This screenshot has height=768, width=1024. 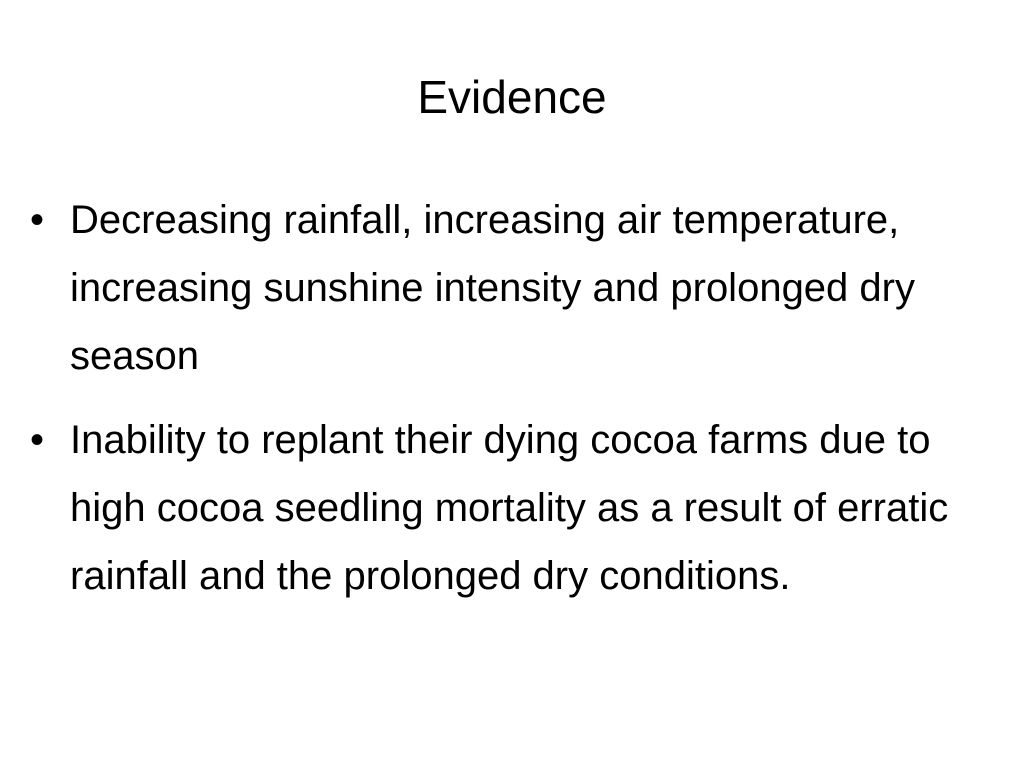 I want to click on slide-title: Evidence, so click(x=512, y=97).